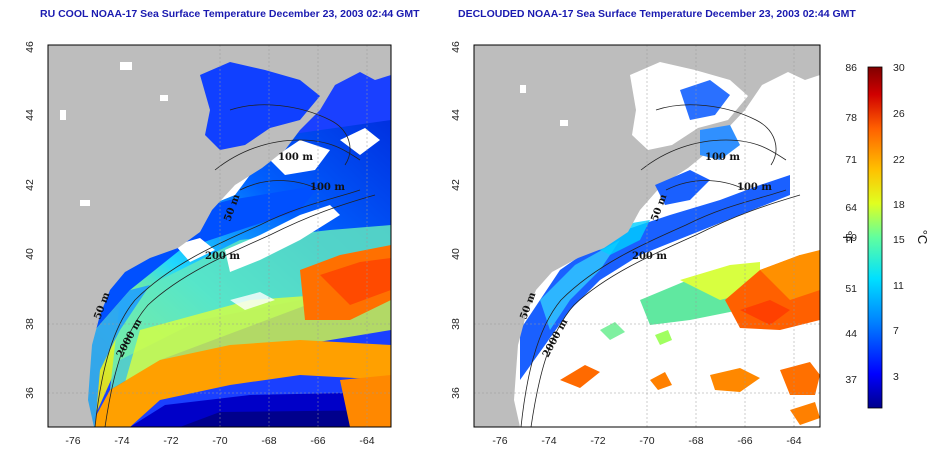 The image size is (950, 475). I want to click on c-tick-label: 11, so click(898, 286).